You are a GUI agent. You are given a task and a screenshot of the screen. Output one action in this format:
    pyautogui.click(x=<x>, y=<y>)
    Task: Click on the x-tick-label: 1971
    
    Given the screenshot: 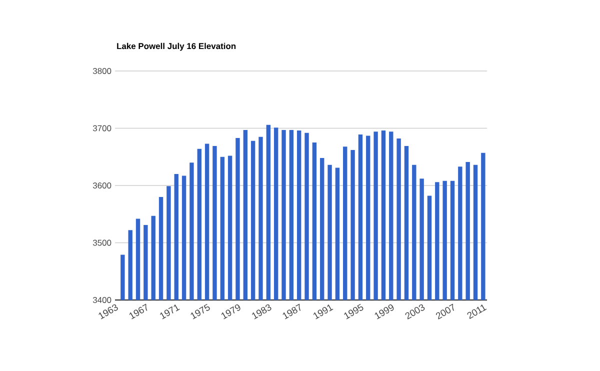 What is the action you would take?
    pyautogui.click(x=170, y=312)
    